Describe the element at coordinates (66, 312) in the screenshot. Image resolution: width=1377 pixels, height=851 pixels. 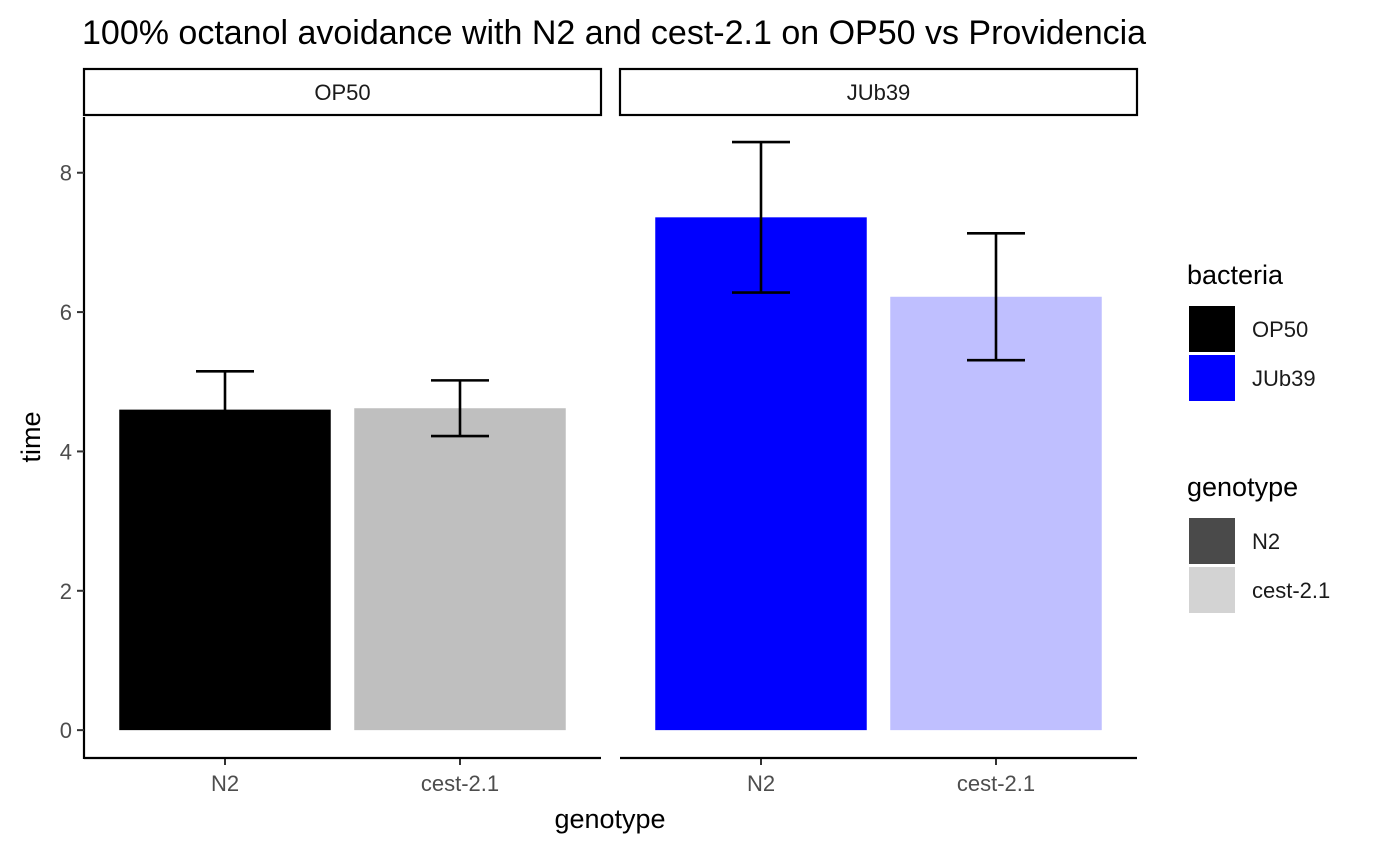
I see `y-tick-label: 6` at that location.